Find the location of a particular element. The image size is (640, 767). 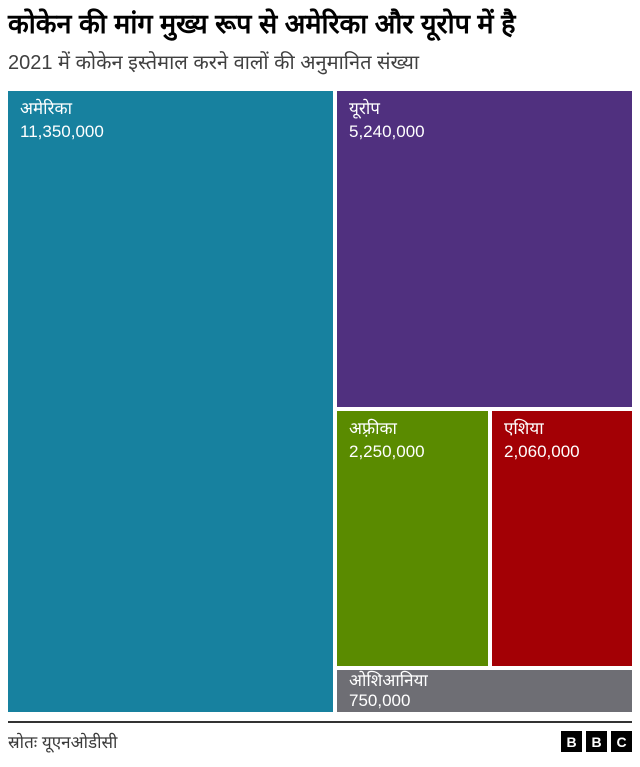

bbc-logo-letter-2: B is located at coordinates (596, 741).